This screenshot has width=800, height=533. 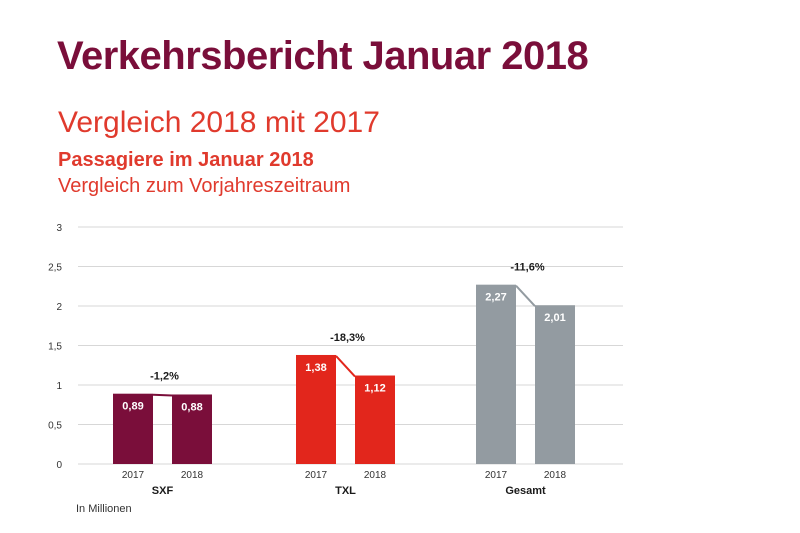 What do you see at coordinates (345, 491) in the screenshot?
I see `category-label: TXL` at bounding box center [345, 491].